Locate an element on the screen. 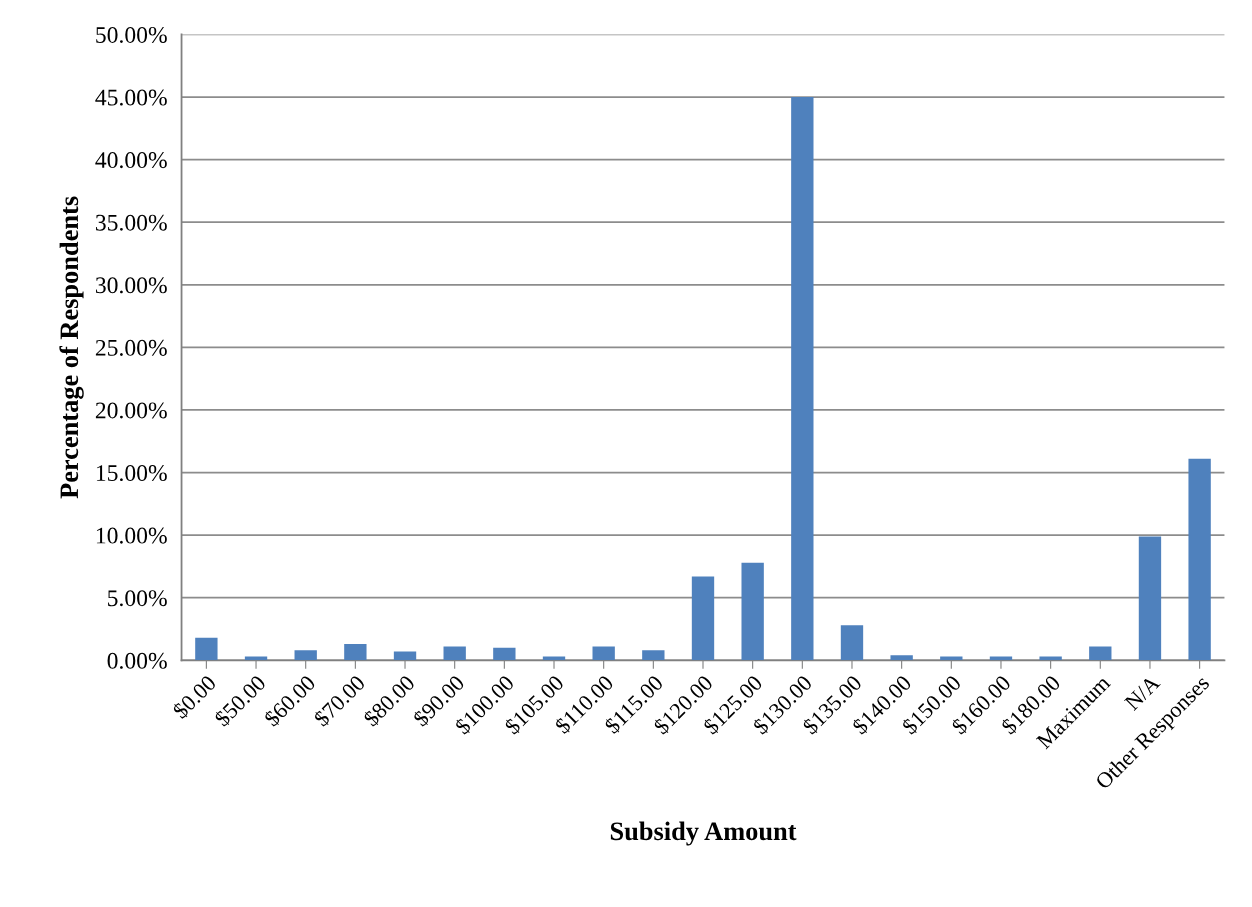 The height and width of the screenshot is (907, 1252). y-tick-label: 5.00% is located at coordinates (137, 598).